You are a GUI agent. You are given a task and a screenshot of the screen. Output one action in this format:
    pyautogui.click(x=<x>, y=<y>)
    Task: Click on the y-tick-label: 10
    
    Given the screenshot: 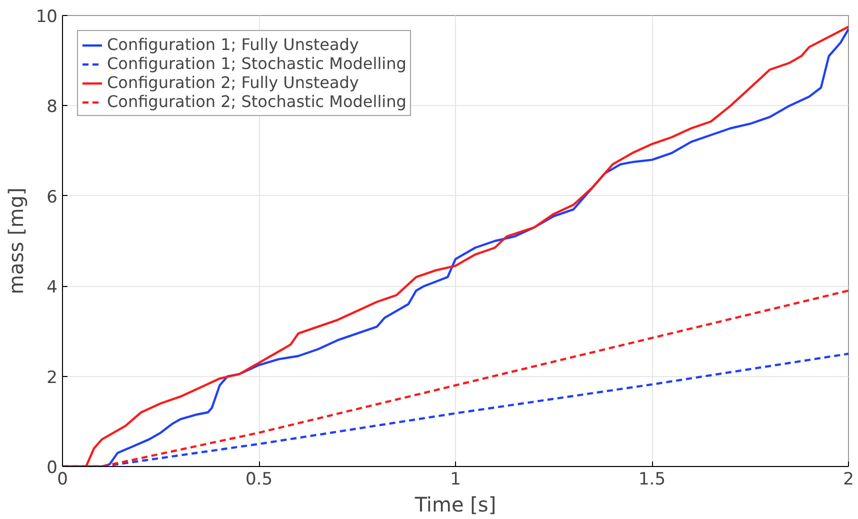 What is the action you would take?
    pyautogui.click(x=47, y=17)
    